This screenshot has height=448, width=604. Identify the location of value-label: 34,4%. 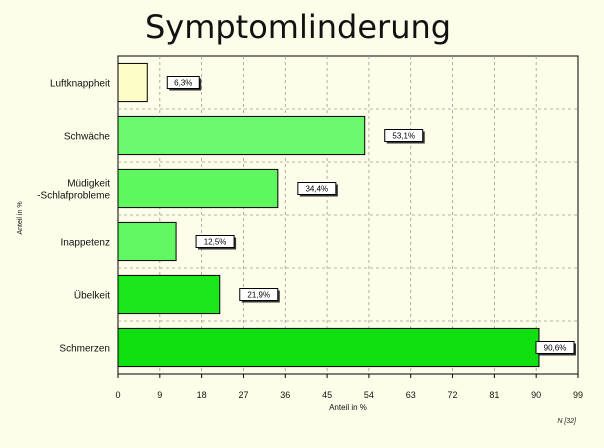
(317, 189).